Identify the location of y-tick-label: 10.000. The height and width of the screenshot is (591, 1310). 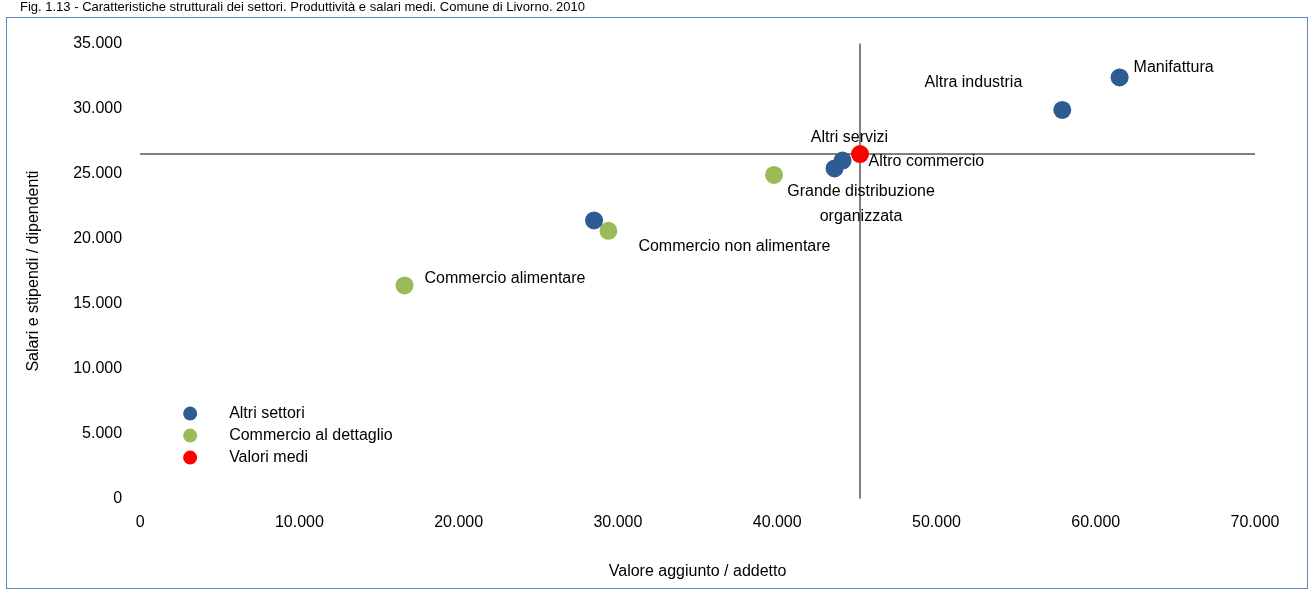
(98, 368).